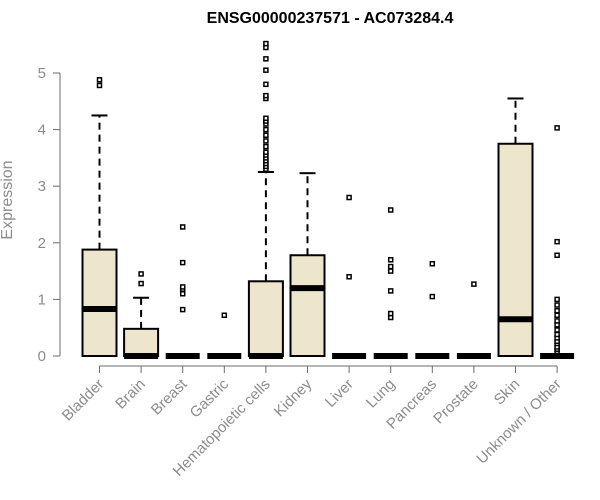 Image resolution: width=600 pixels, height=500 pixels. What do you see at coordinates (42, 130) in the screenshot?
I see `y-tick-label: 4` at bounding box center [42, 130].